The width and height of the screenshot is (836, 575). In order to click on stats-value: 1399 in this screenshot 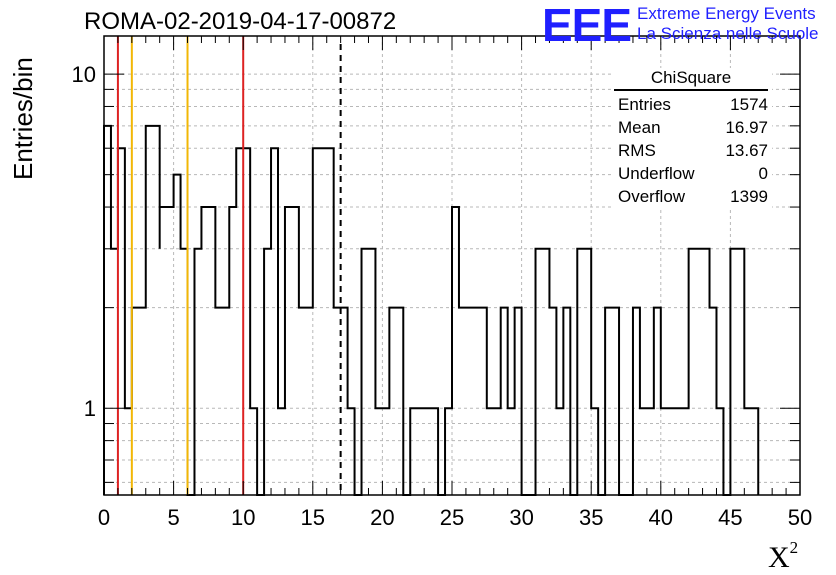, I will do `click(749, 196)`.